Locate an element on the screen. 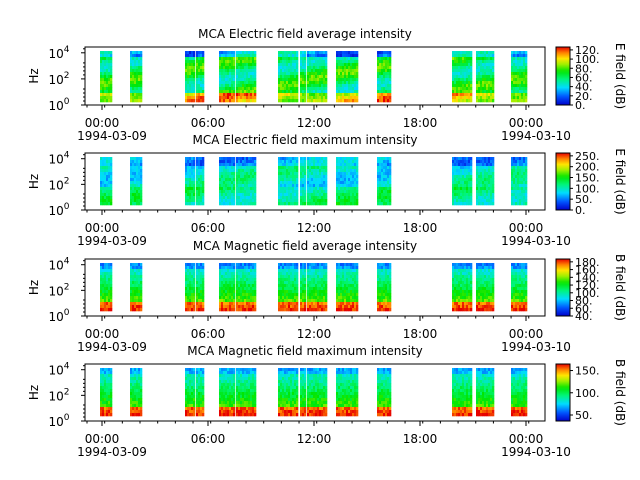 The image size is (640, 480). colorbar-tick-label: 140. is located at coordinates (587, 277).